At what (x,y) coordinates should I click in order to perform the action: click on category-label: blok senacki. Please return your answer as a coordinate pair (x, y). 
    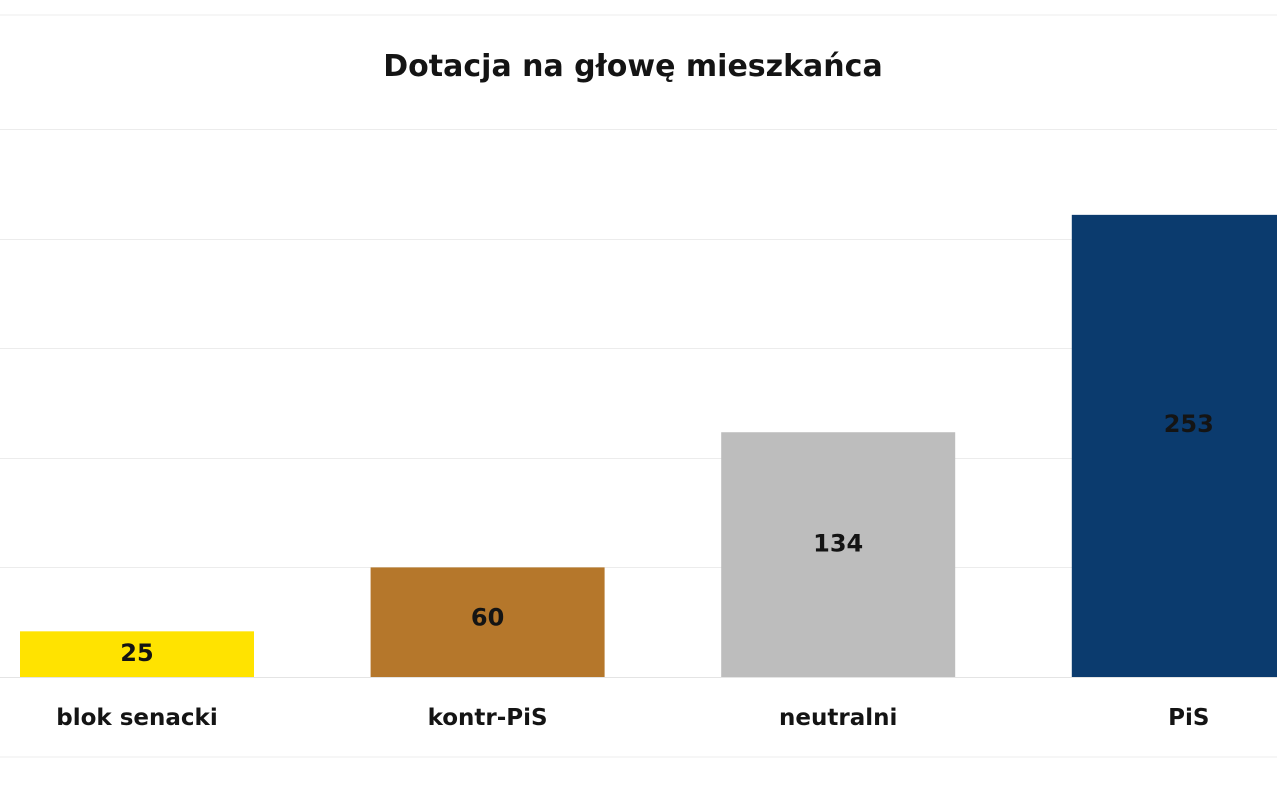
    Looking at the image, I should click on (136, 718).